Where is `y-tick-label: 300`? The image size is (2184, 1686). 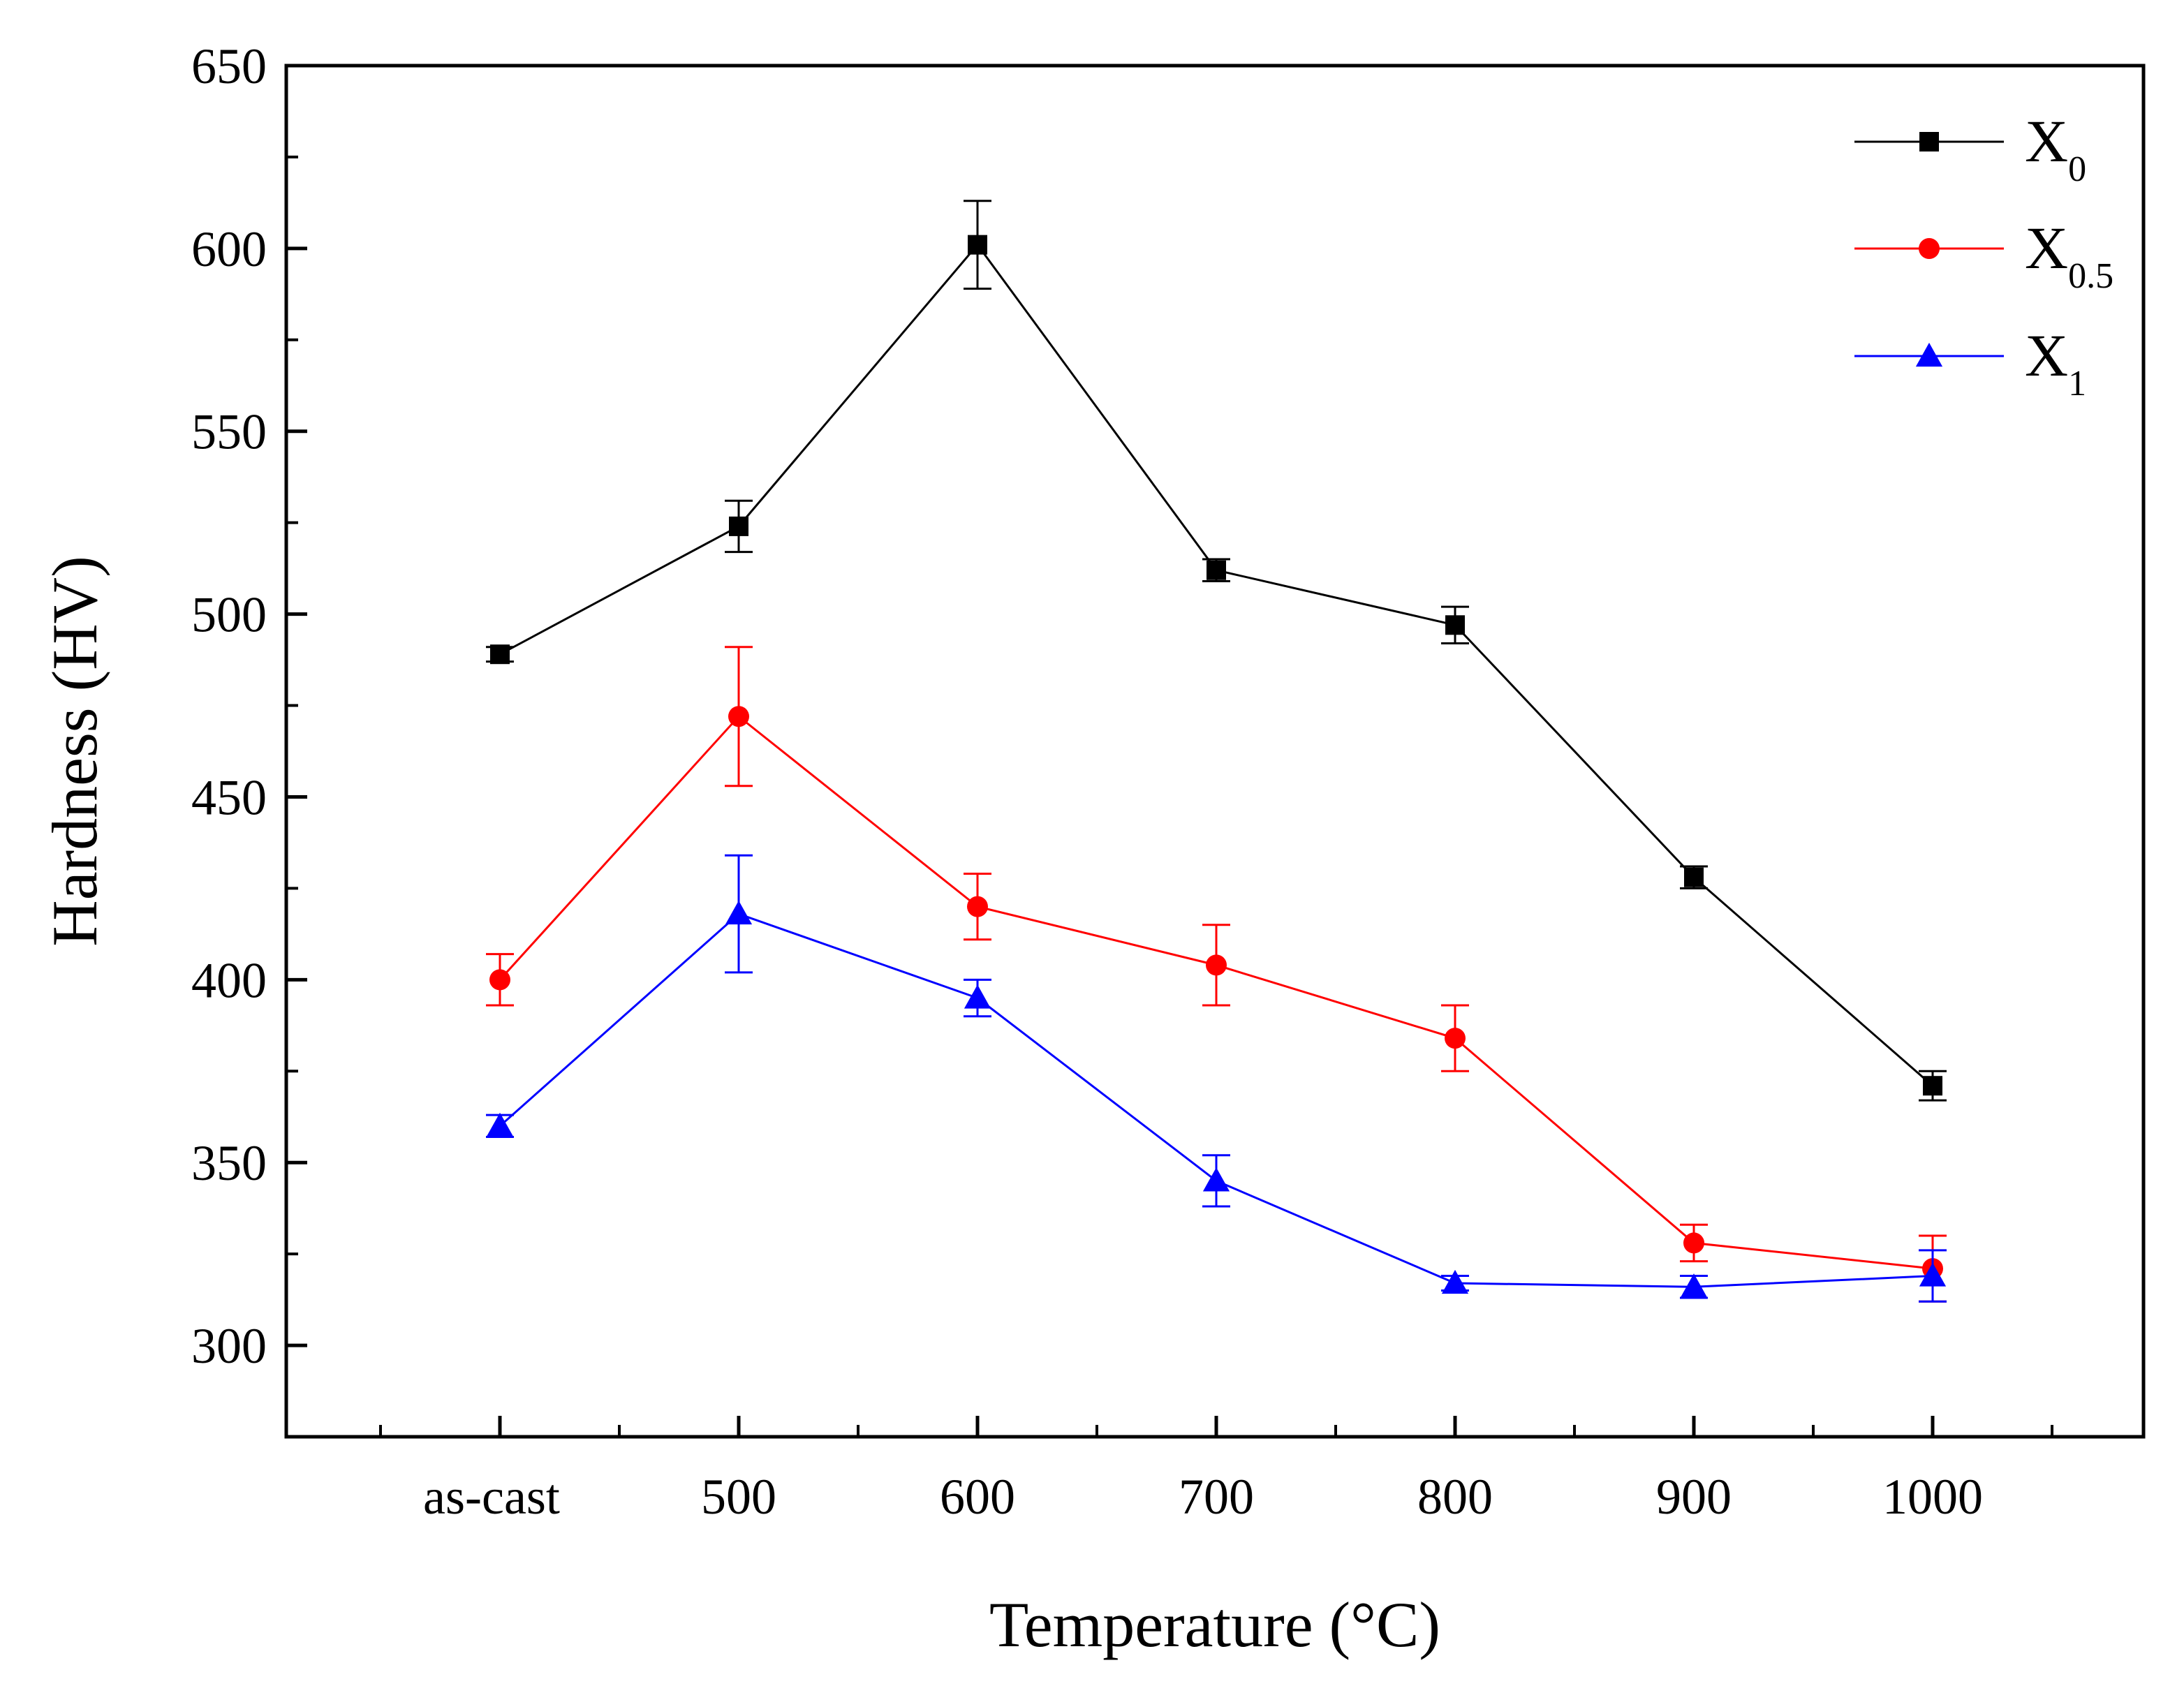
y-tick-label: 300 is located at coordinates (229, 1346).